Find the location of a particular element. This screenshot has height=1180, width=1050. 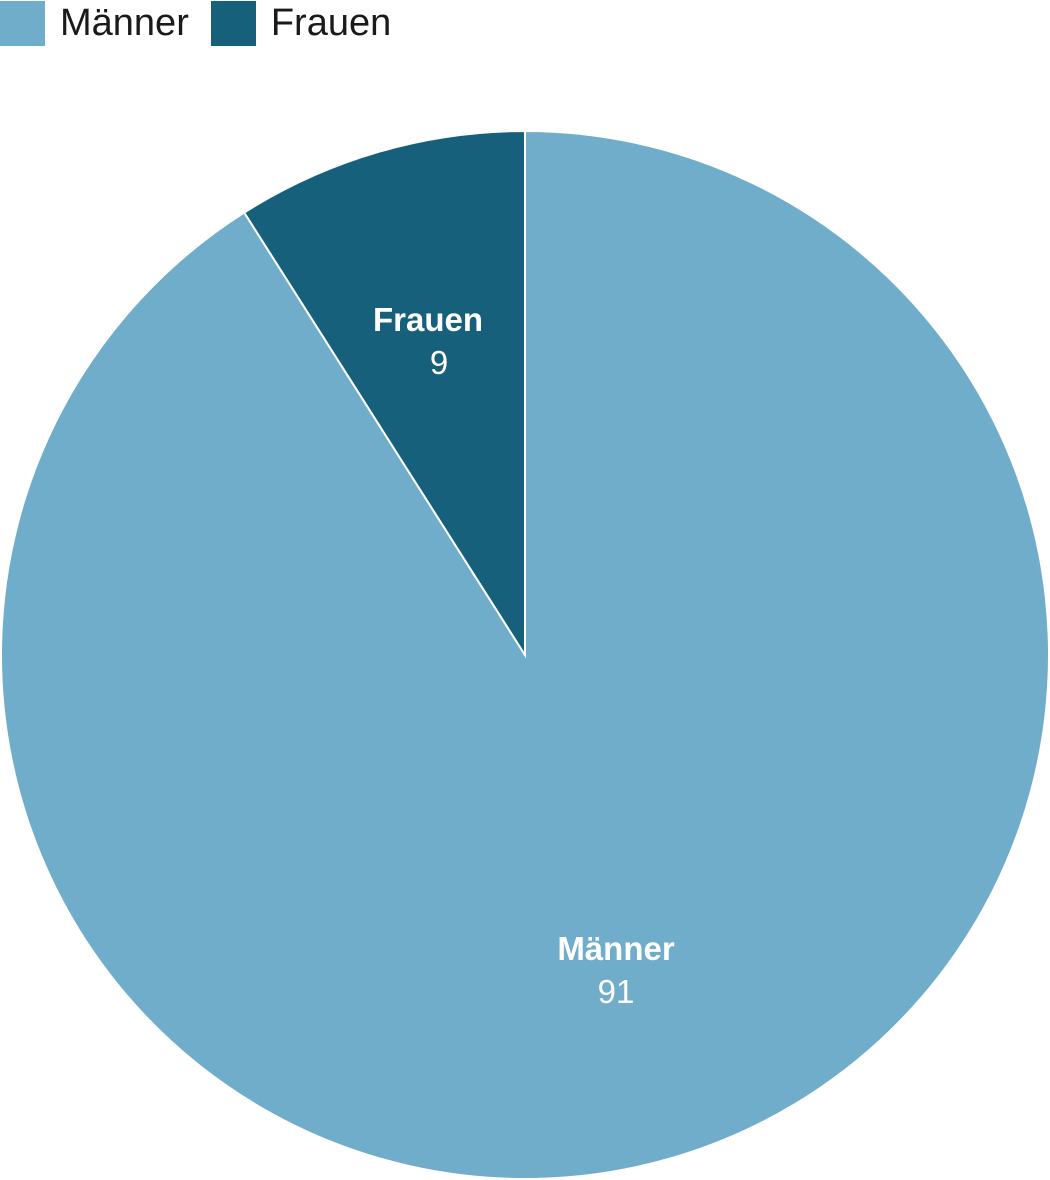

slice-label-maenner-value: 91 is located at coordinates (616, 991).